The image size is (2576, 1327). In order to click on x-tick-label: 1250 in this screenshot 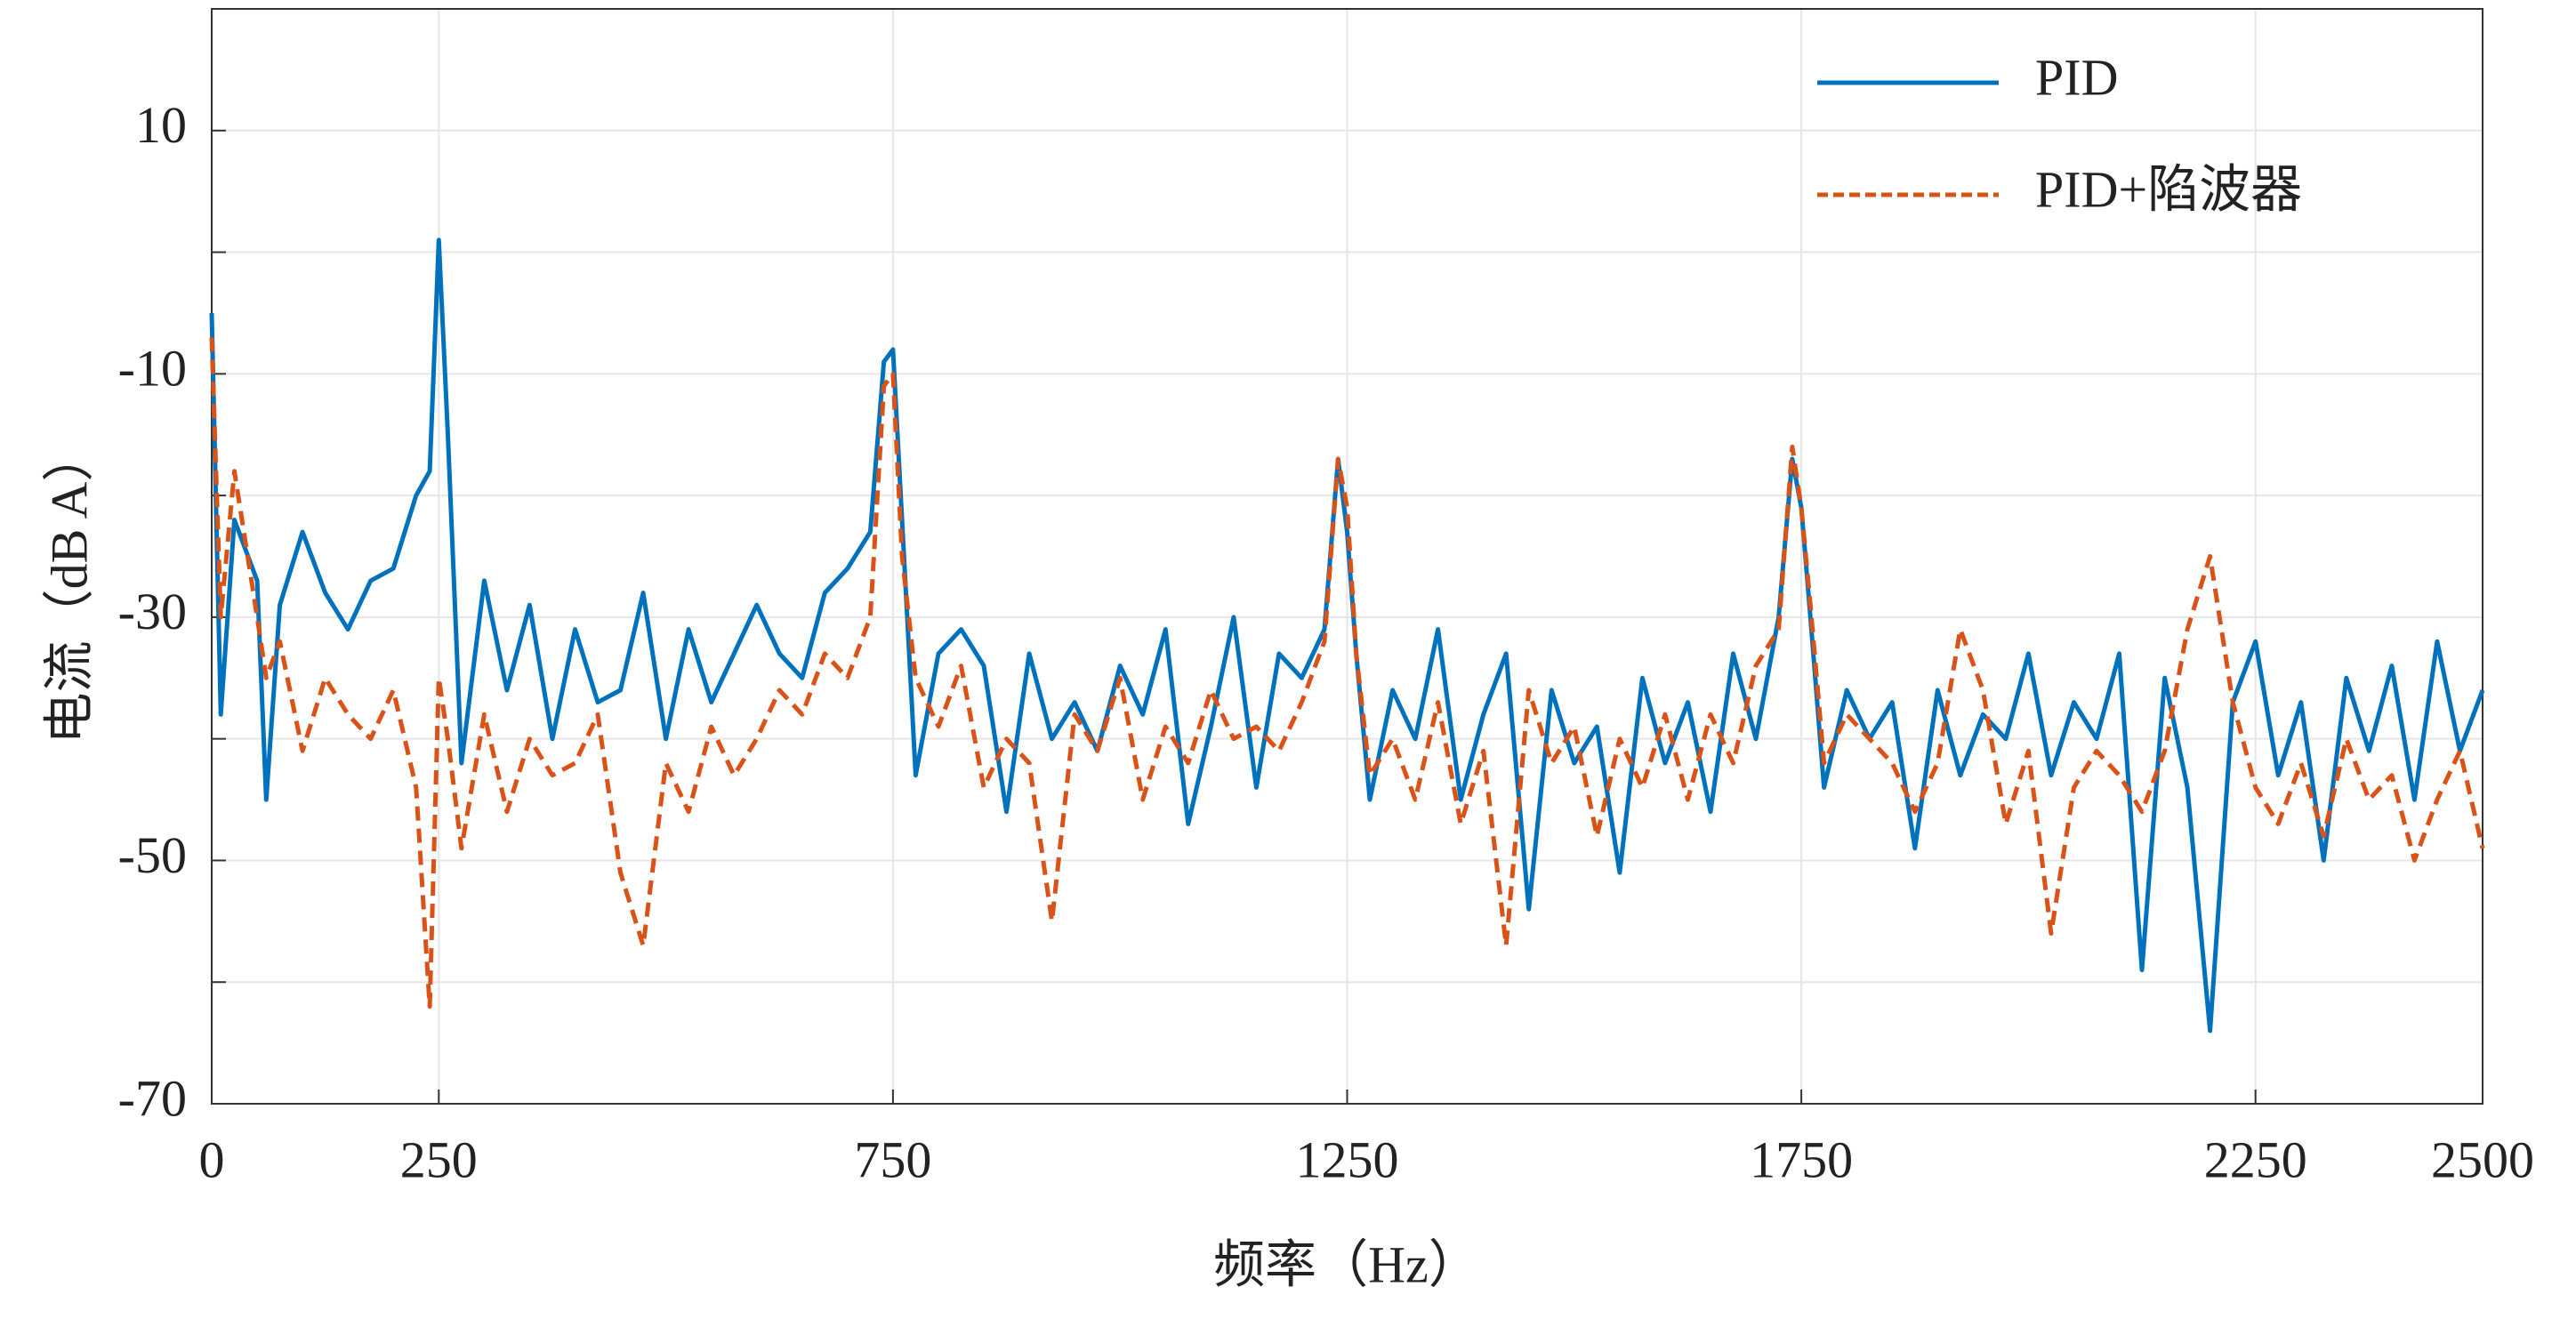, I will do `click(1347, 1159)`.